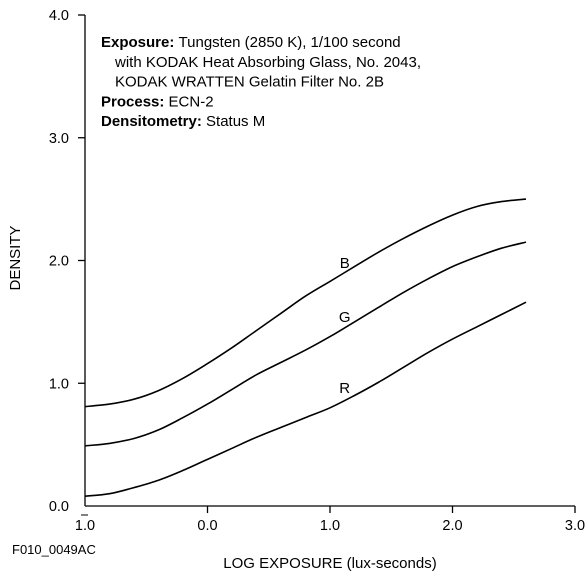  What do you see at coordinates (191, 101) in the screenshot?
I see `note-value: ECN-2` at bounding box center [191, 101].